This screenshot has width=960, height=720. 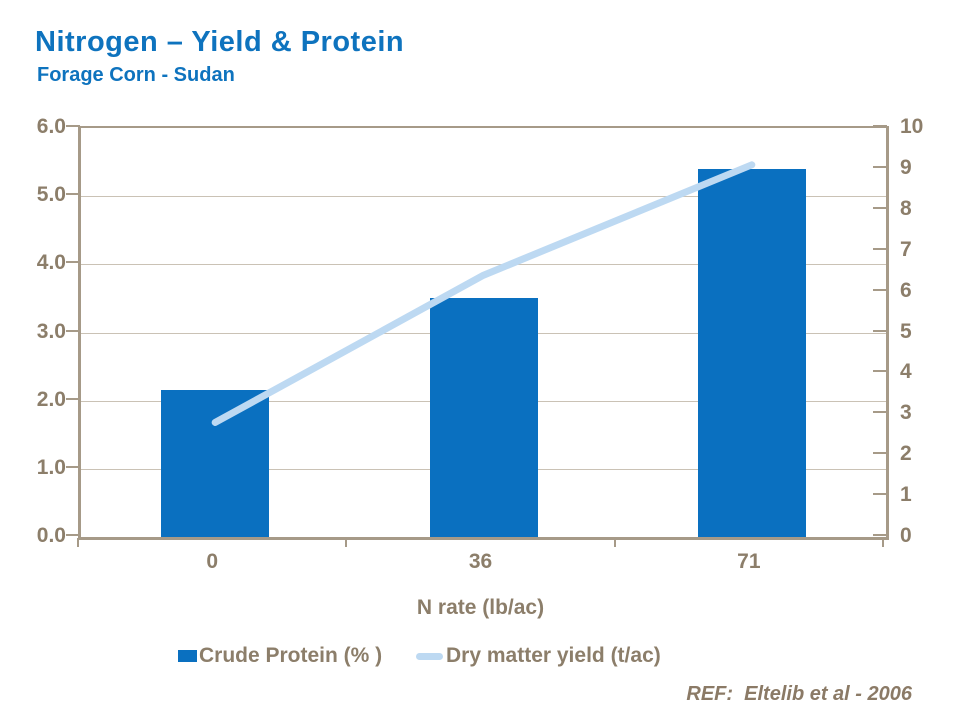 What do you see at coordinates (51, 126) in the screenshot?
I see `left-axis-tick-label: 6.0` at bounding box center [51, 126].